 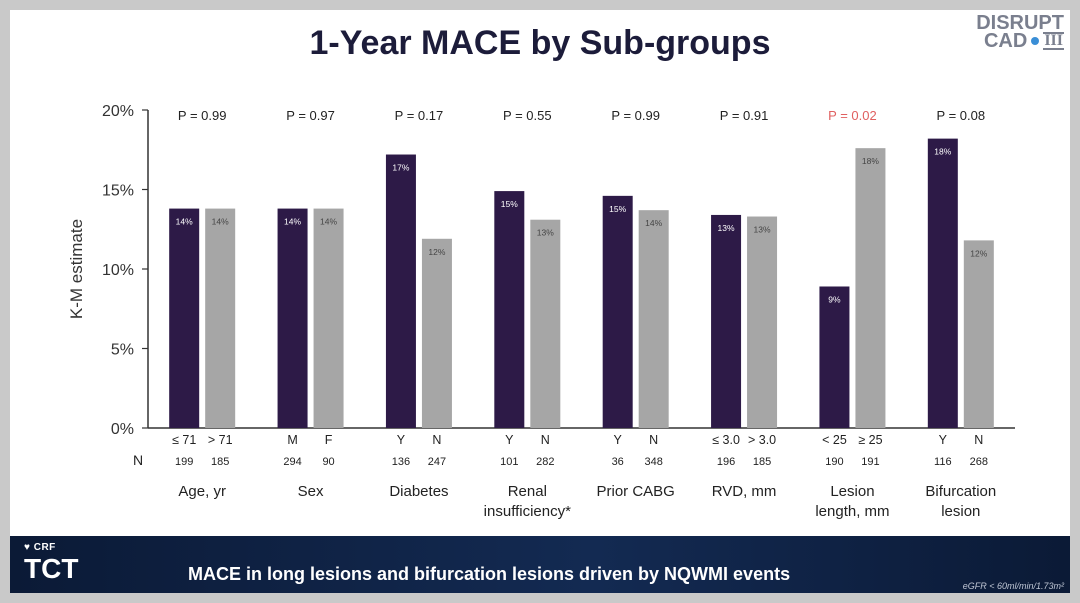 What do you see at coordinates (138, 460) in the screenshot?
I see `n-row-label: N` at bounding box center [138, 460].